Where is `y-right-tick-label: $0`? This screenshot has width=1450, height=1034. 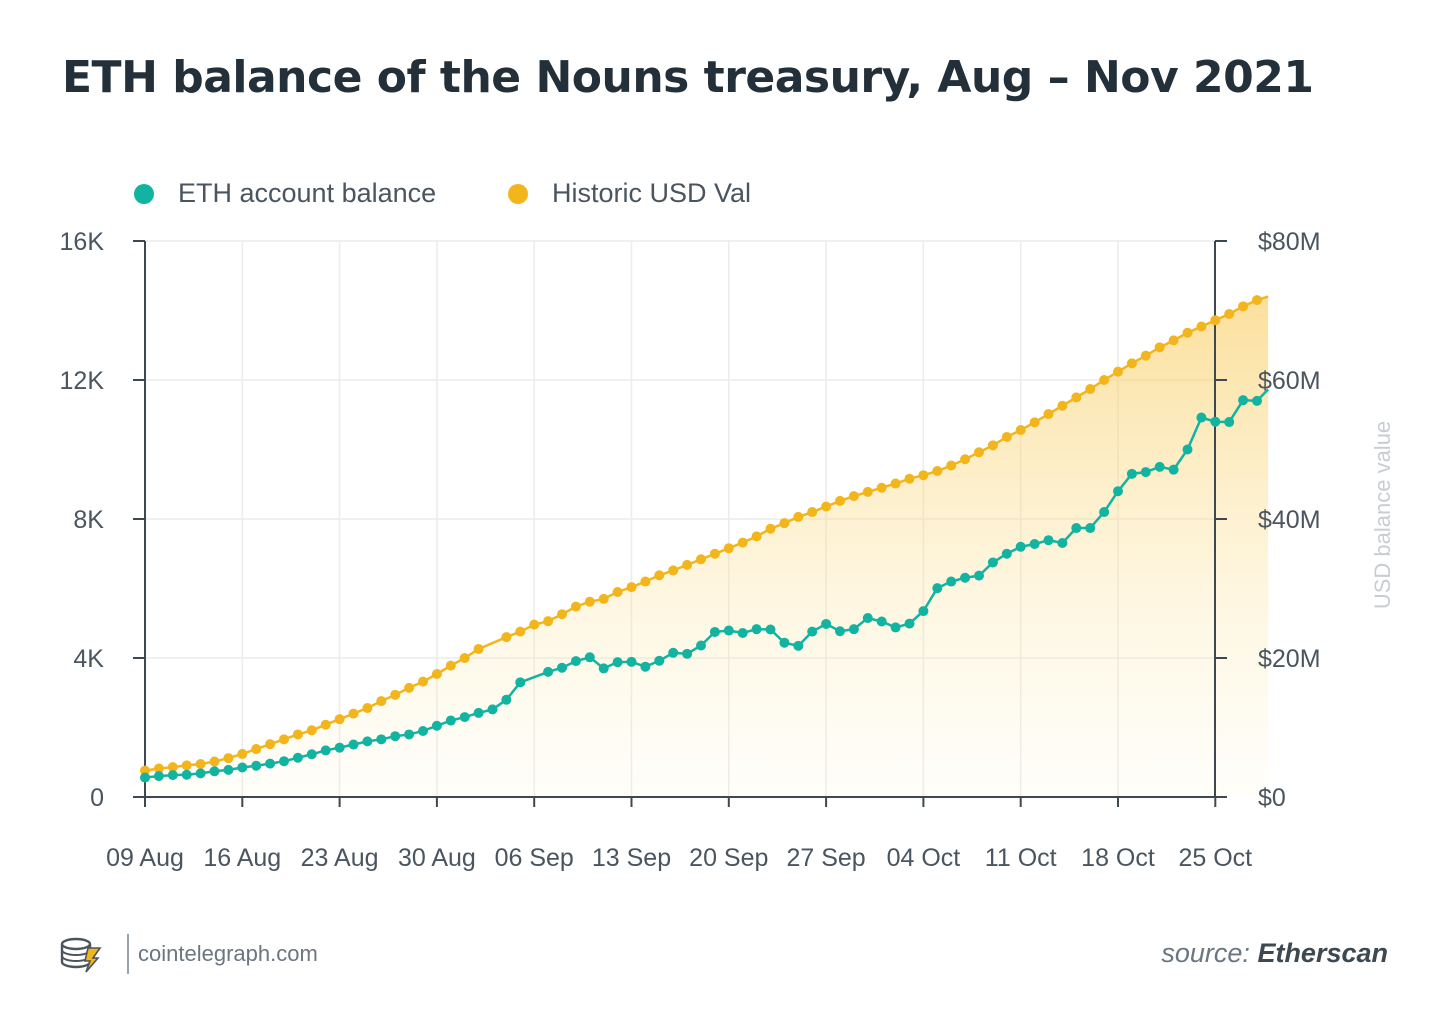 y-right-tick-label: $0 is located at coordinates (1272, 798).